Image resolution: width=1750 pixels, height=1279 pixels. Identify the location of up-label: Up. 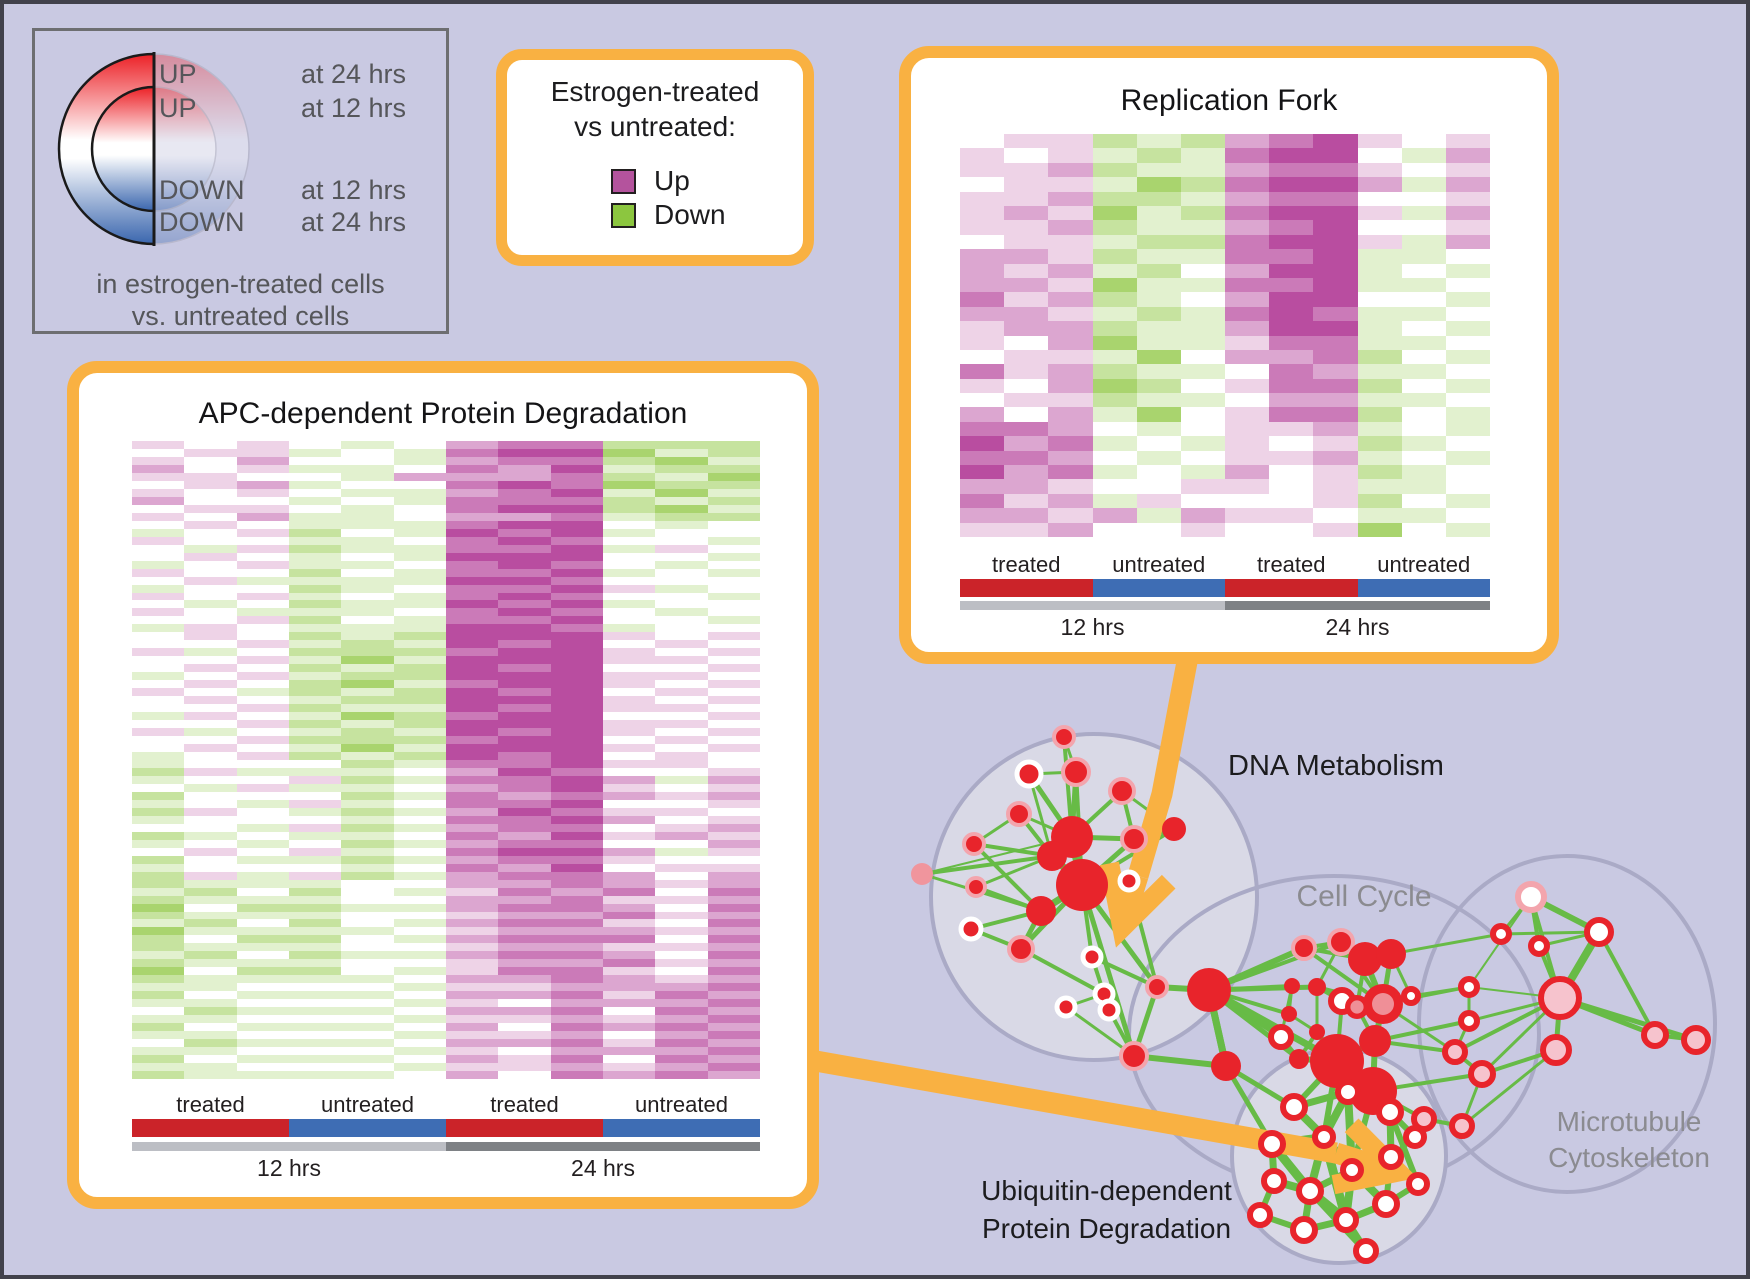
(672, 180).